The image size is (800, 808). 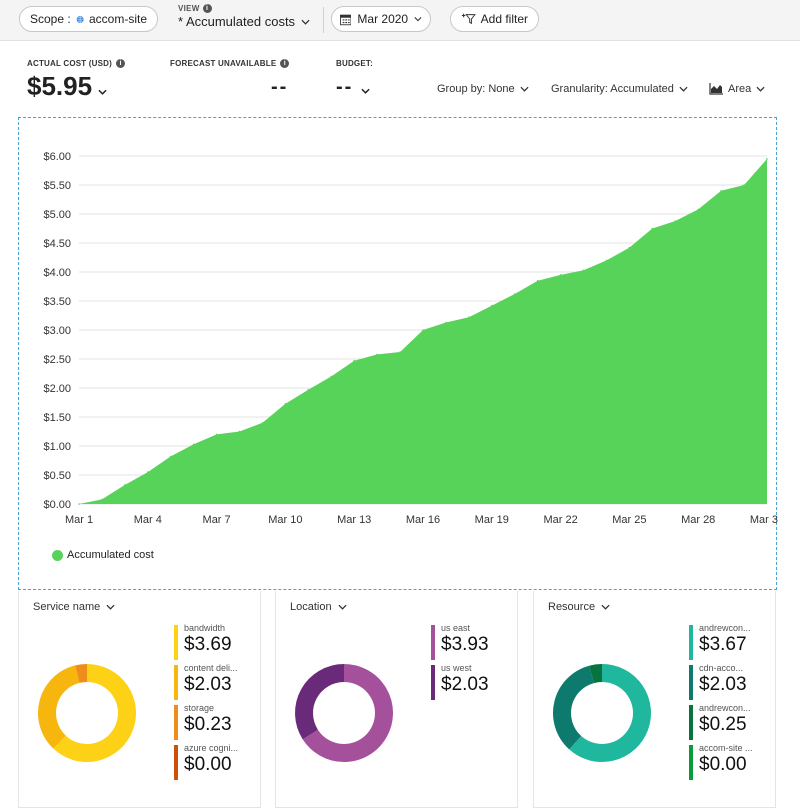 I want to click on chart-legend: Accumulated cost, so click(x=103, y=555).